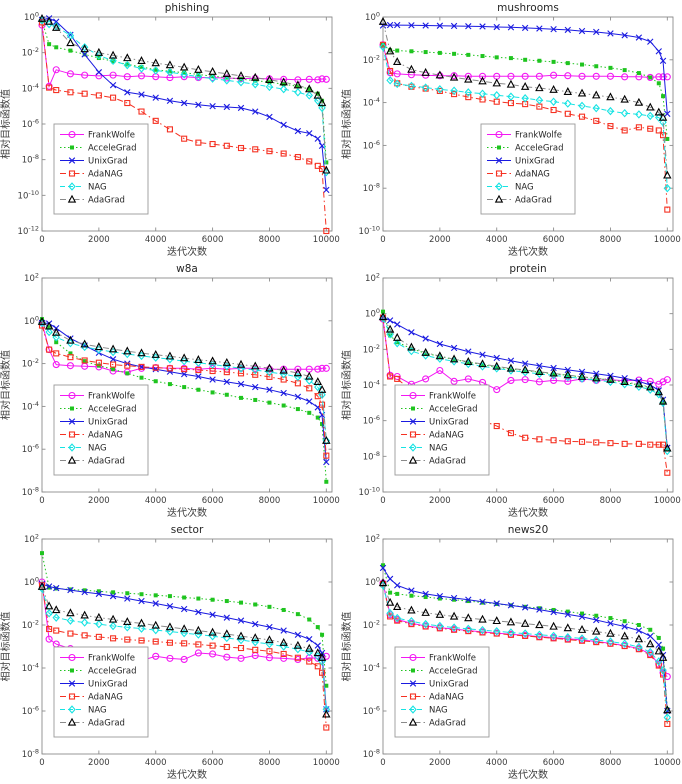 This screenshot has height=784, width=682. Describe the element at coordinates (528, 530) in the screenshot. I see `chart-title: news20` at that location.